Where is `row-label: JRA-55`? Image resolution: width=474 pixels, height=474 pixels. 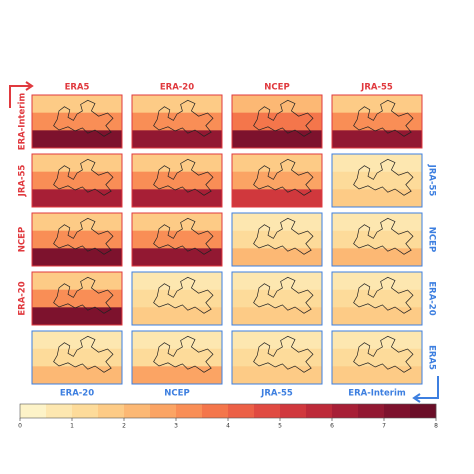 row-label: JRA-55 is located at coordinates (432, 180).